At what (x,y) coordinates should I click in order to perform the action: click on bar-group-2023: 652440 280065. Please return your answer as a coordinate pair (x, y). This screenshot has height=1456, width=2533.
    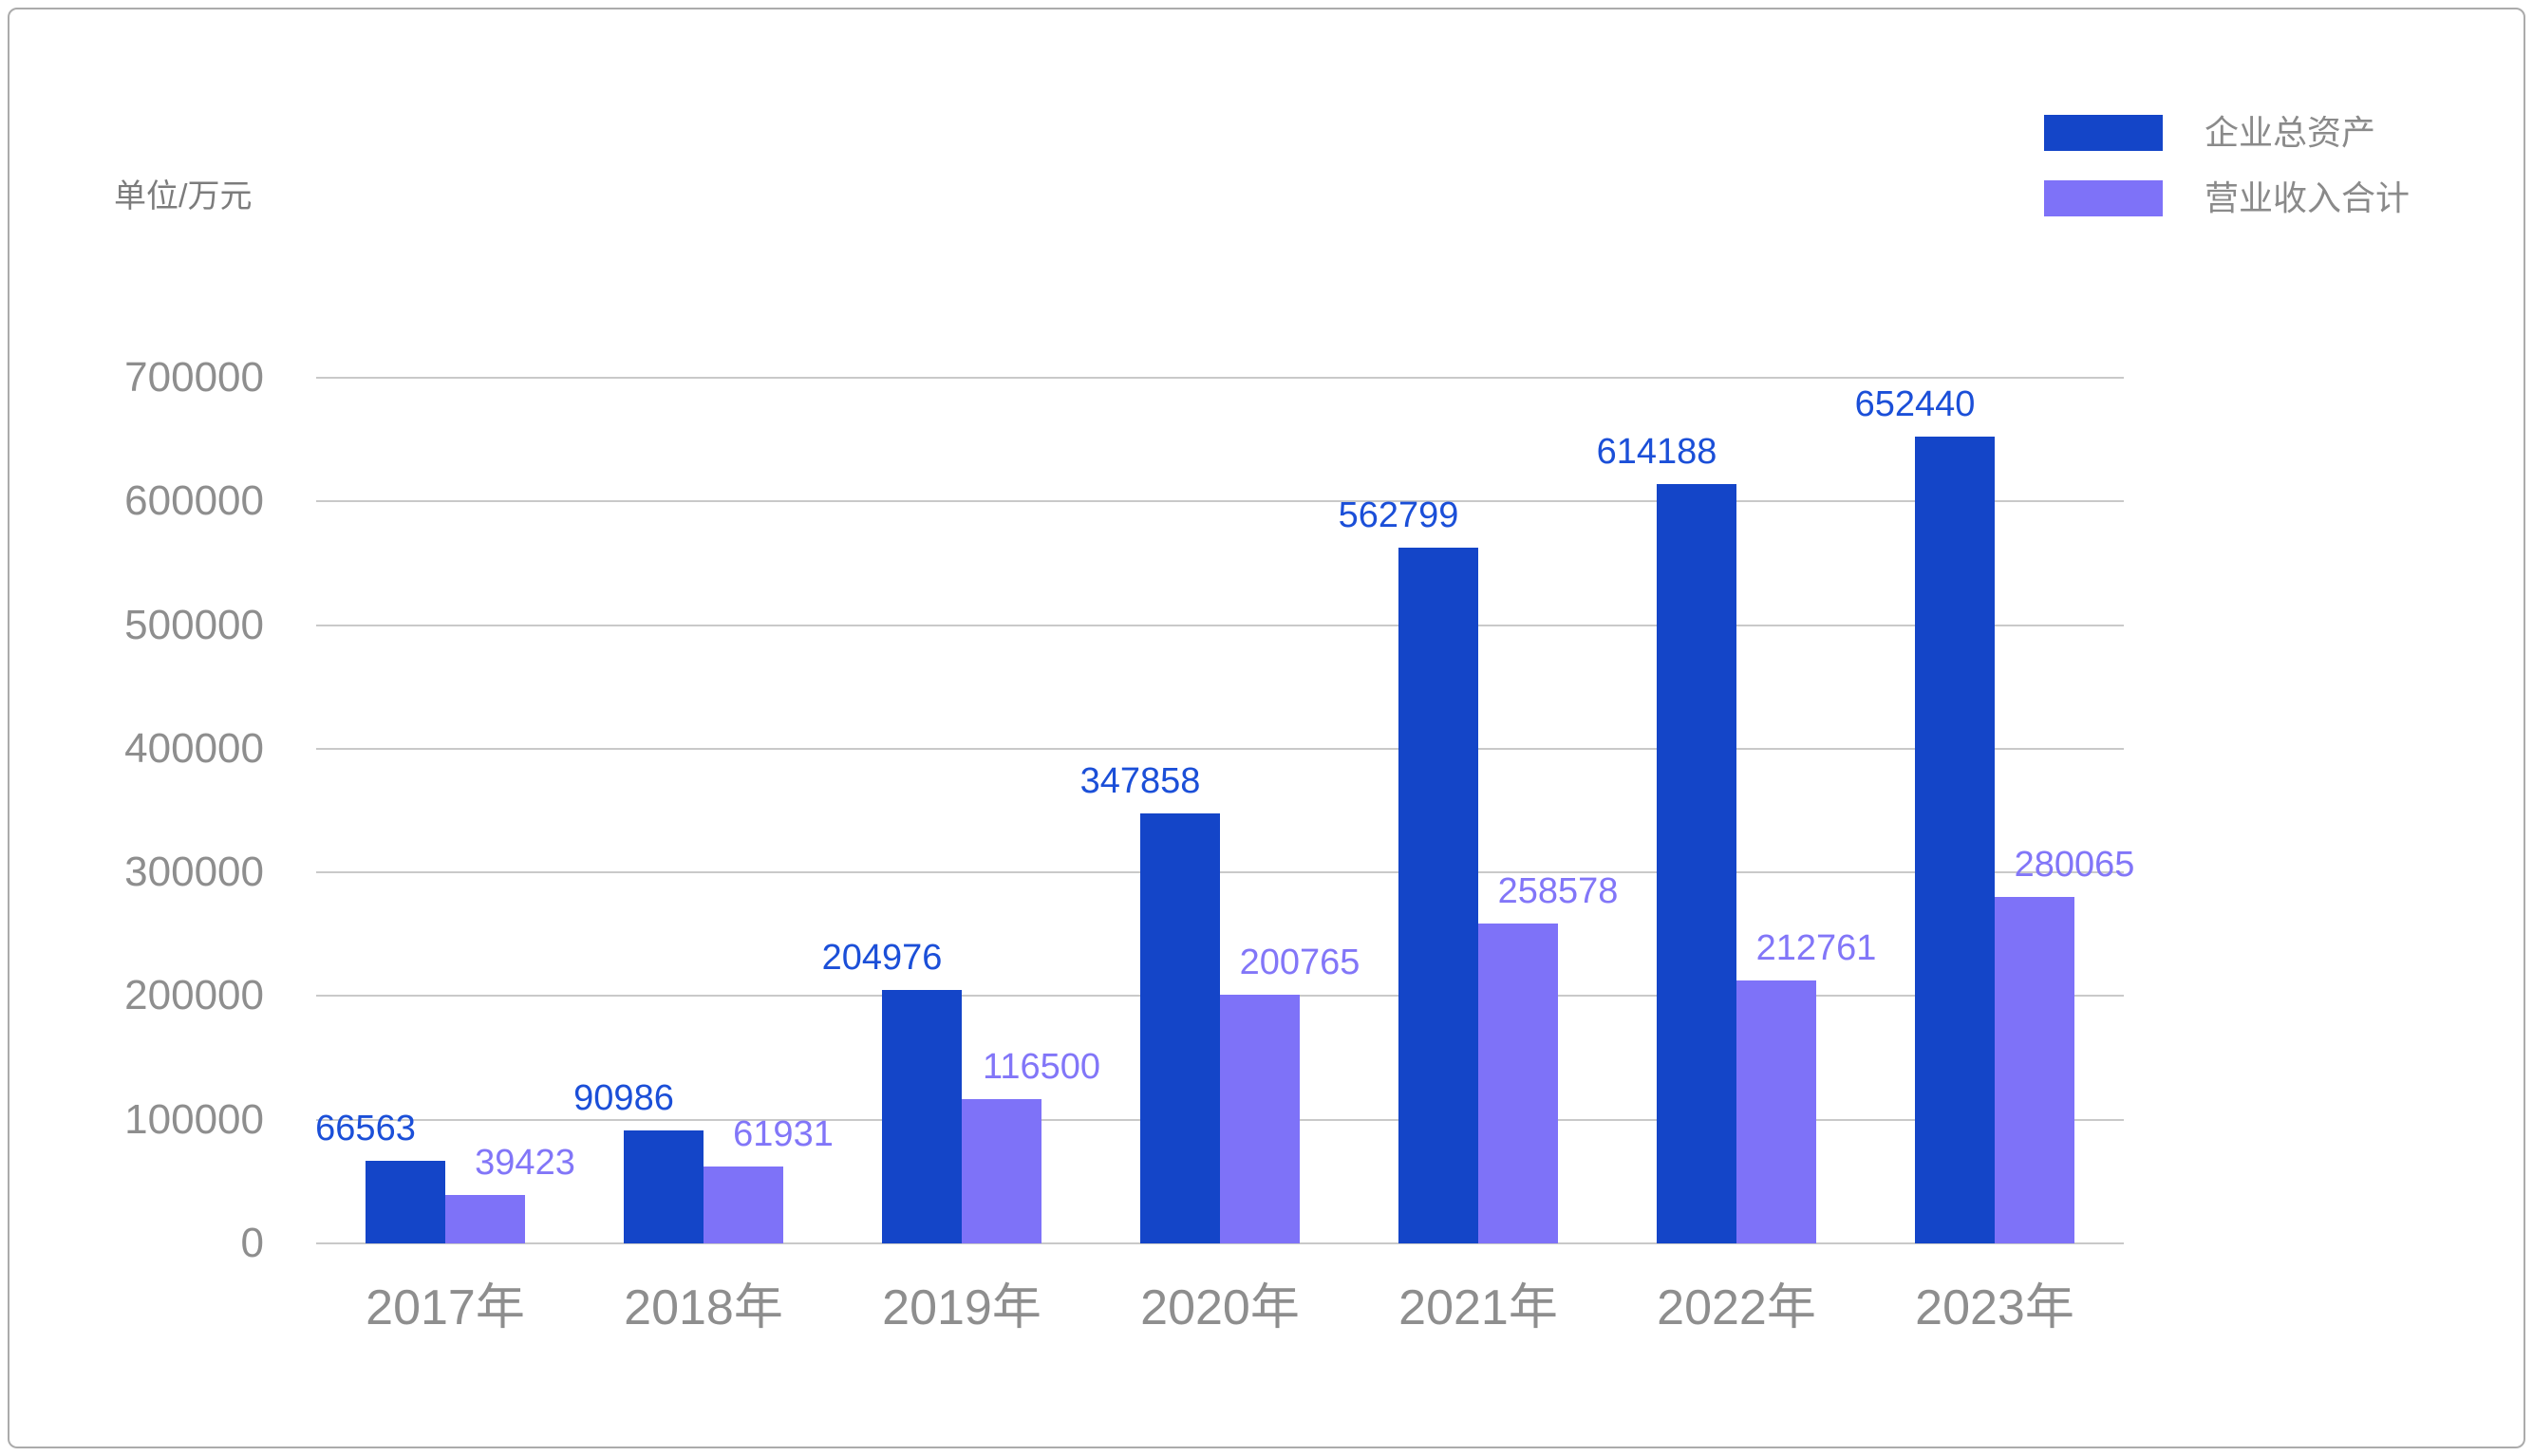
    Looking at the image, I should click on (1995, 810).